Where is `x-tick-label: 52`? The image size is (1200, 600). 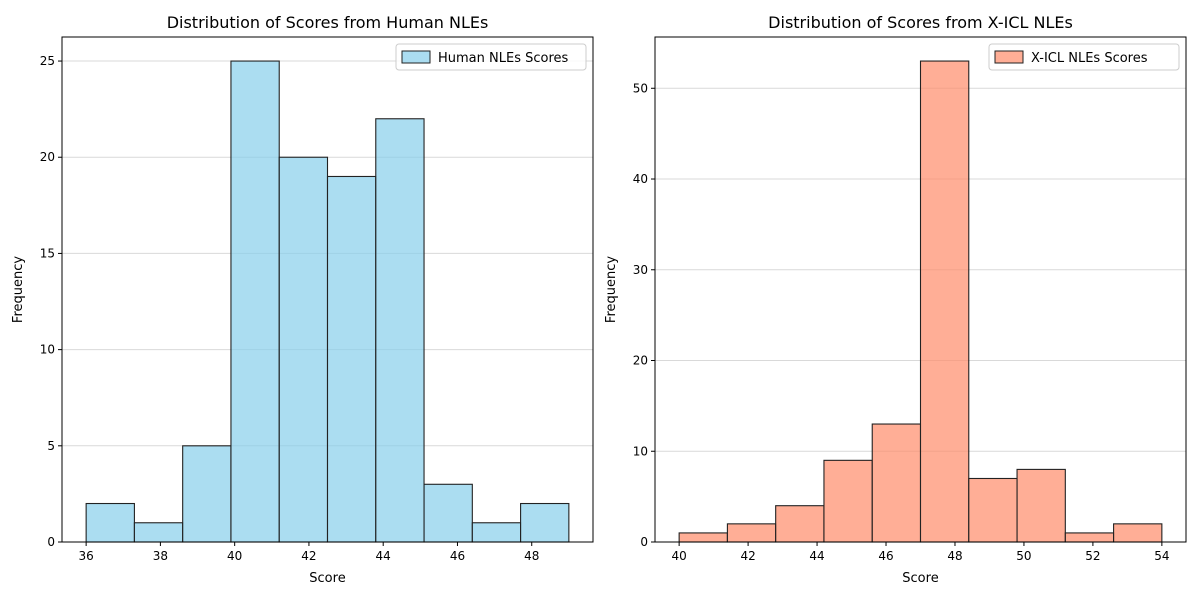
x-tick-label: 52 is located at coordinates (1092, 556).